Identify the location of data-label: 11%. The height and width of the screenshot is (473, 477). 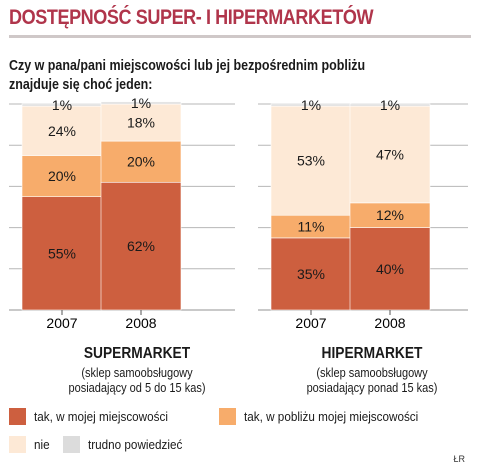
(311, 227).